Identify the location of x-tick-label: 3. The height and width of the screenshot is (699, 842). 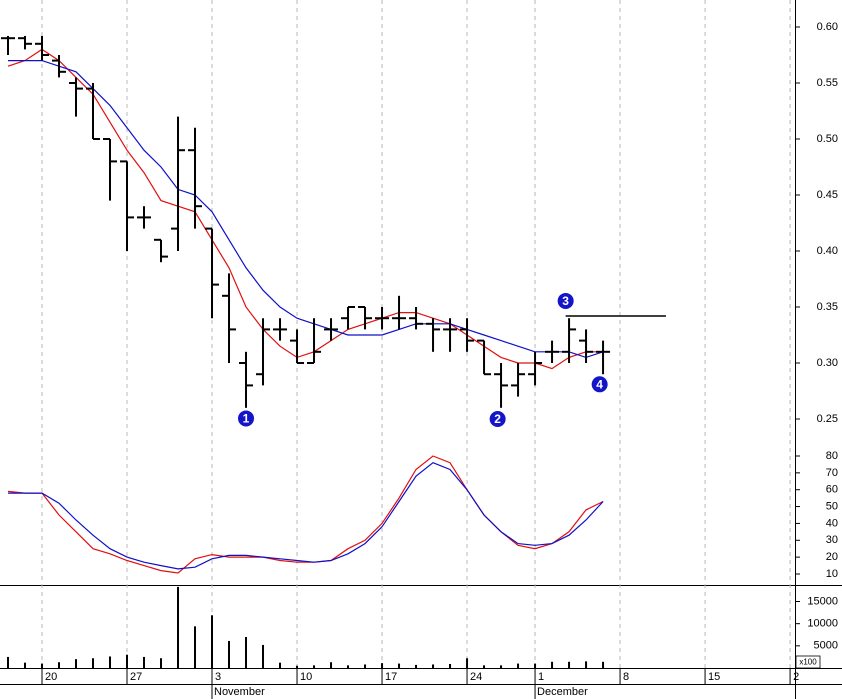
(218, 677).